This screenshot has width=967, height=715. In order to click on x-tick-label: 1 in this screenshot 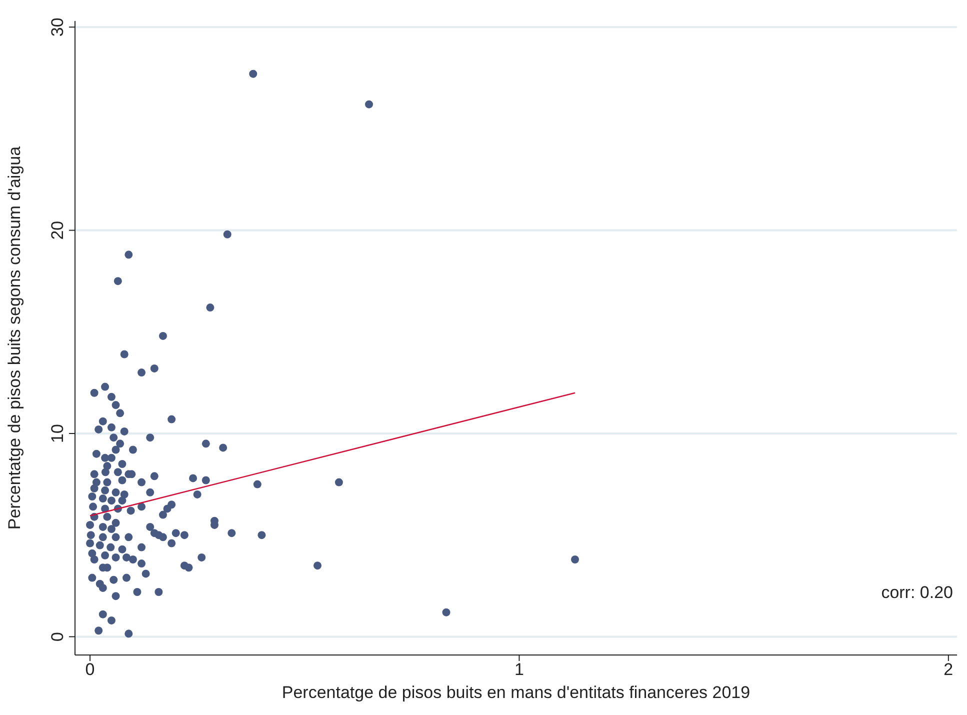, I will do `click(519, 670)`.